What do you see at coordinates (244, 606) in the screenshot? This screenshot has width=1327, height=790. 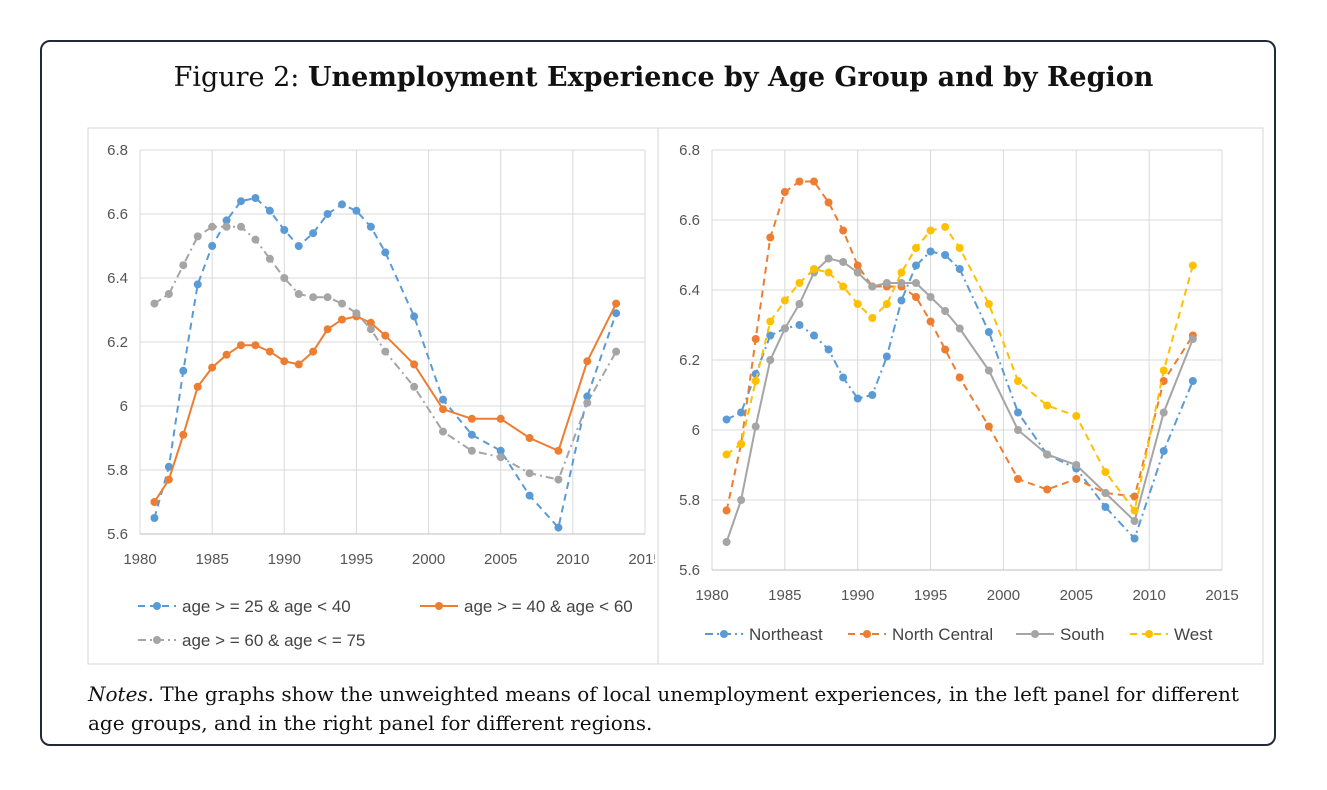 I see `legend-entry: age > = 25 & age < 40` at bounding box center [244, 606].